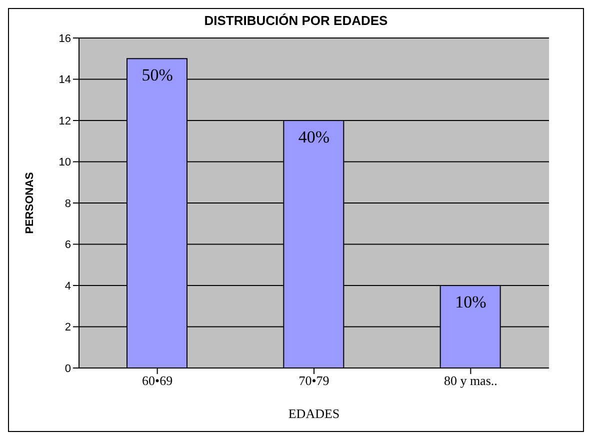  What do you see at coordinates (67, 328) in the screenshot?
I see `y-tick-label: 2` at bounding box center [67, 328].